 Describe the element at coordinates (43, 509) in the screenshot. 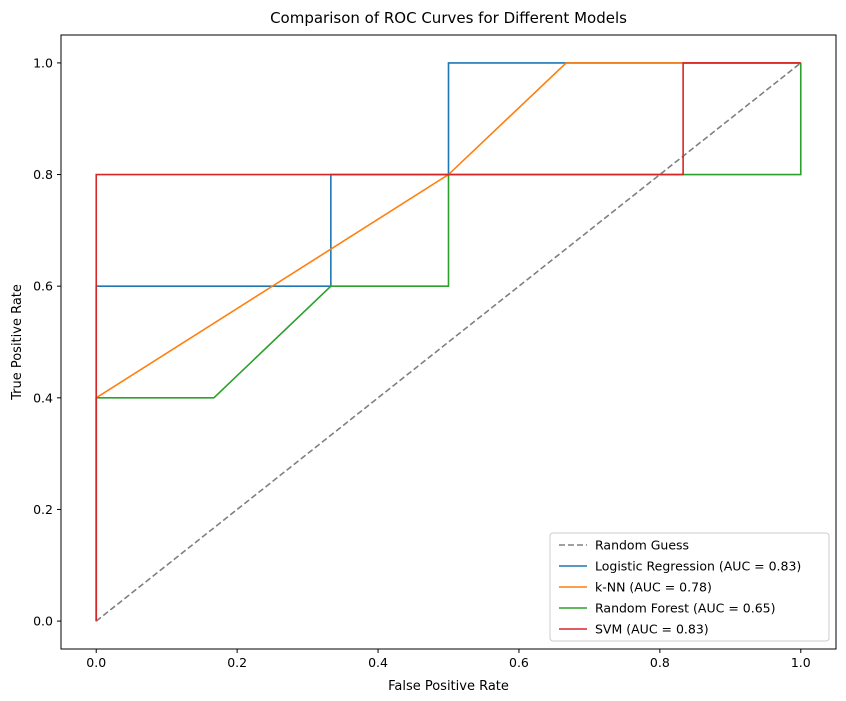

I see `y-tick-label: 0.2` at that location.